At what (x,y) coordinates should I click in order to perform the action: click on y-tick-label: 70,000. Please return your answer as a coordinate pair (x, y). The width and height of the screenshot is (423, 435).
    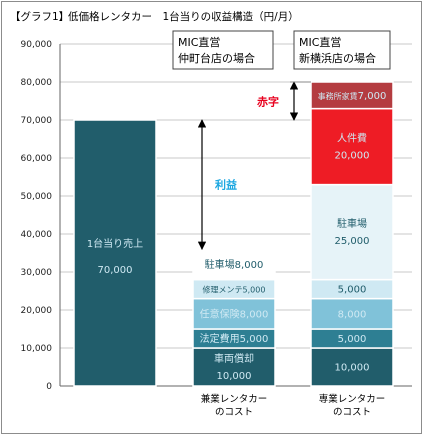
    Looking at the image, I should click on (37, 121).